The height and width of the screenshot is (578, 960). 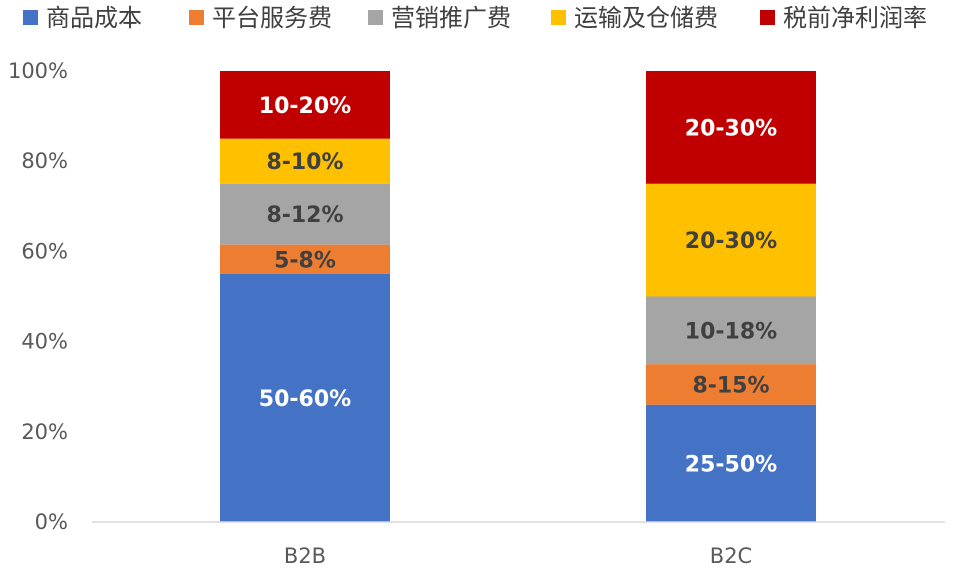 I want to click on y-axis: 0% 20% 40% 60% 80% 100%, so click(x=38, y=296).